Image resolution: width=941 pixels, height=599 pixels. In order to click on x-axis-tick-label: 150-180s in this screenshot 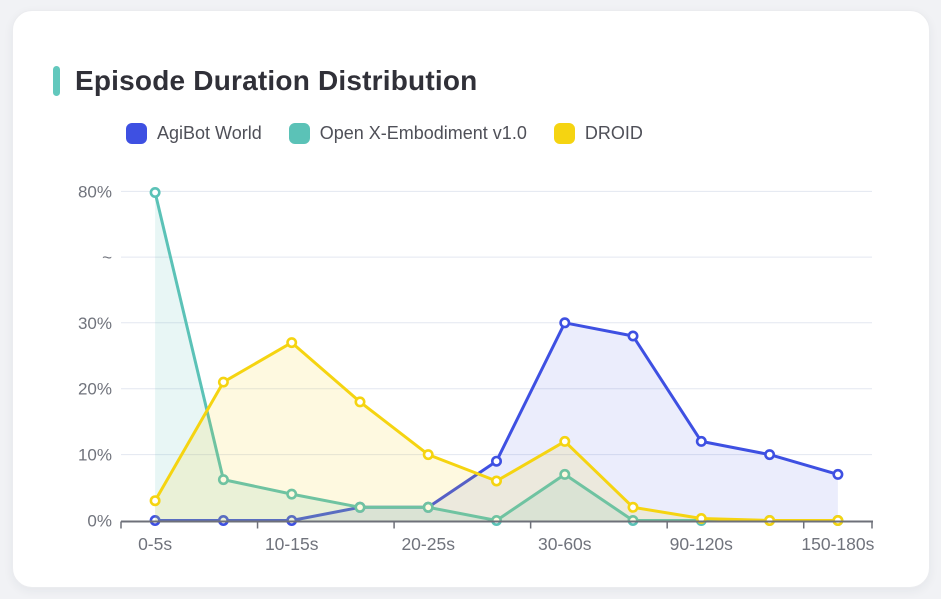, I will do `click(837, 544)`.